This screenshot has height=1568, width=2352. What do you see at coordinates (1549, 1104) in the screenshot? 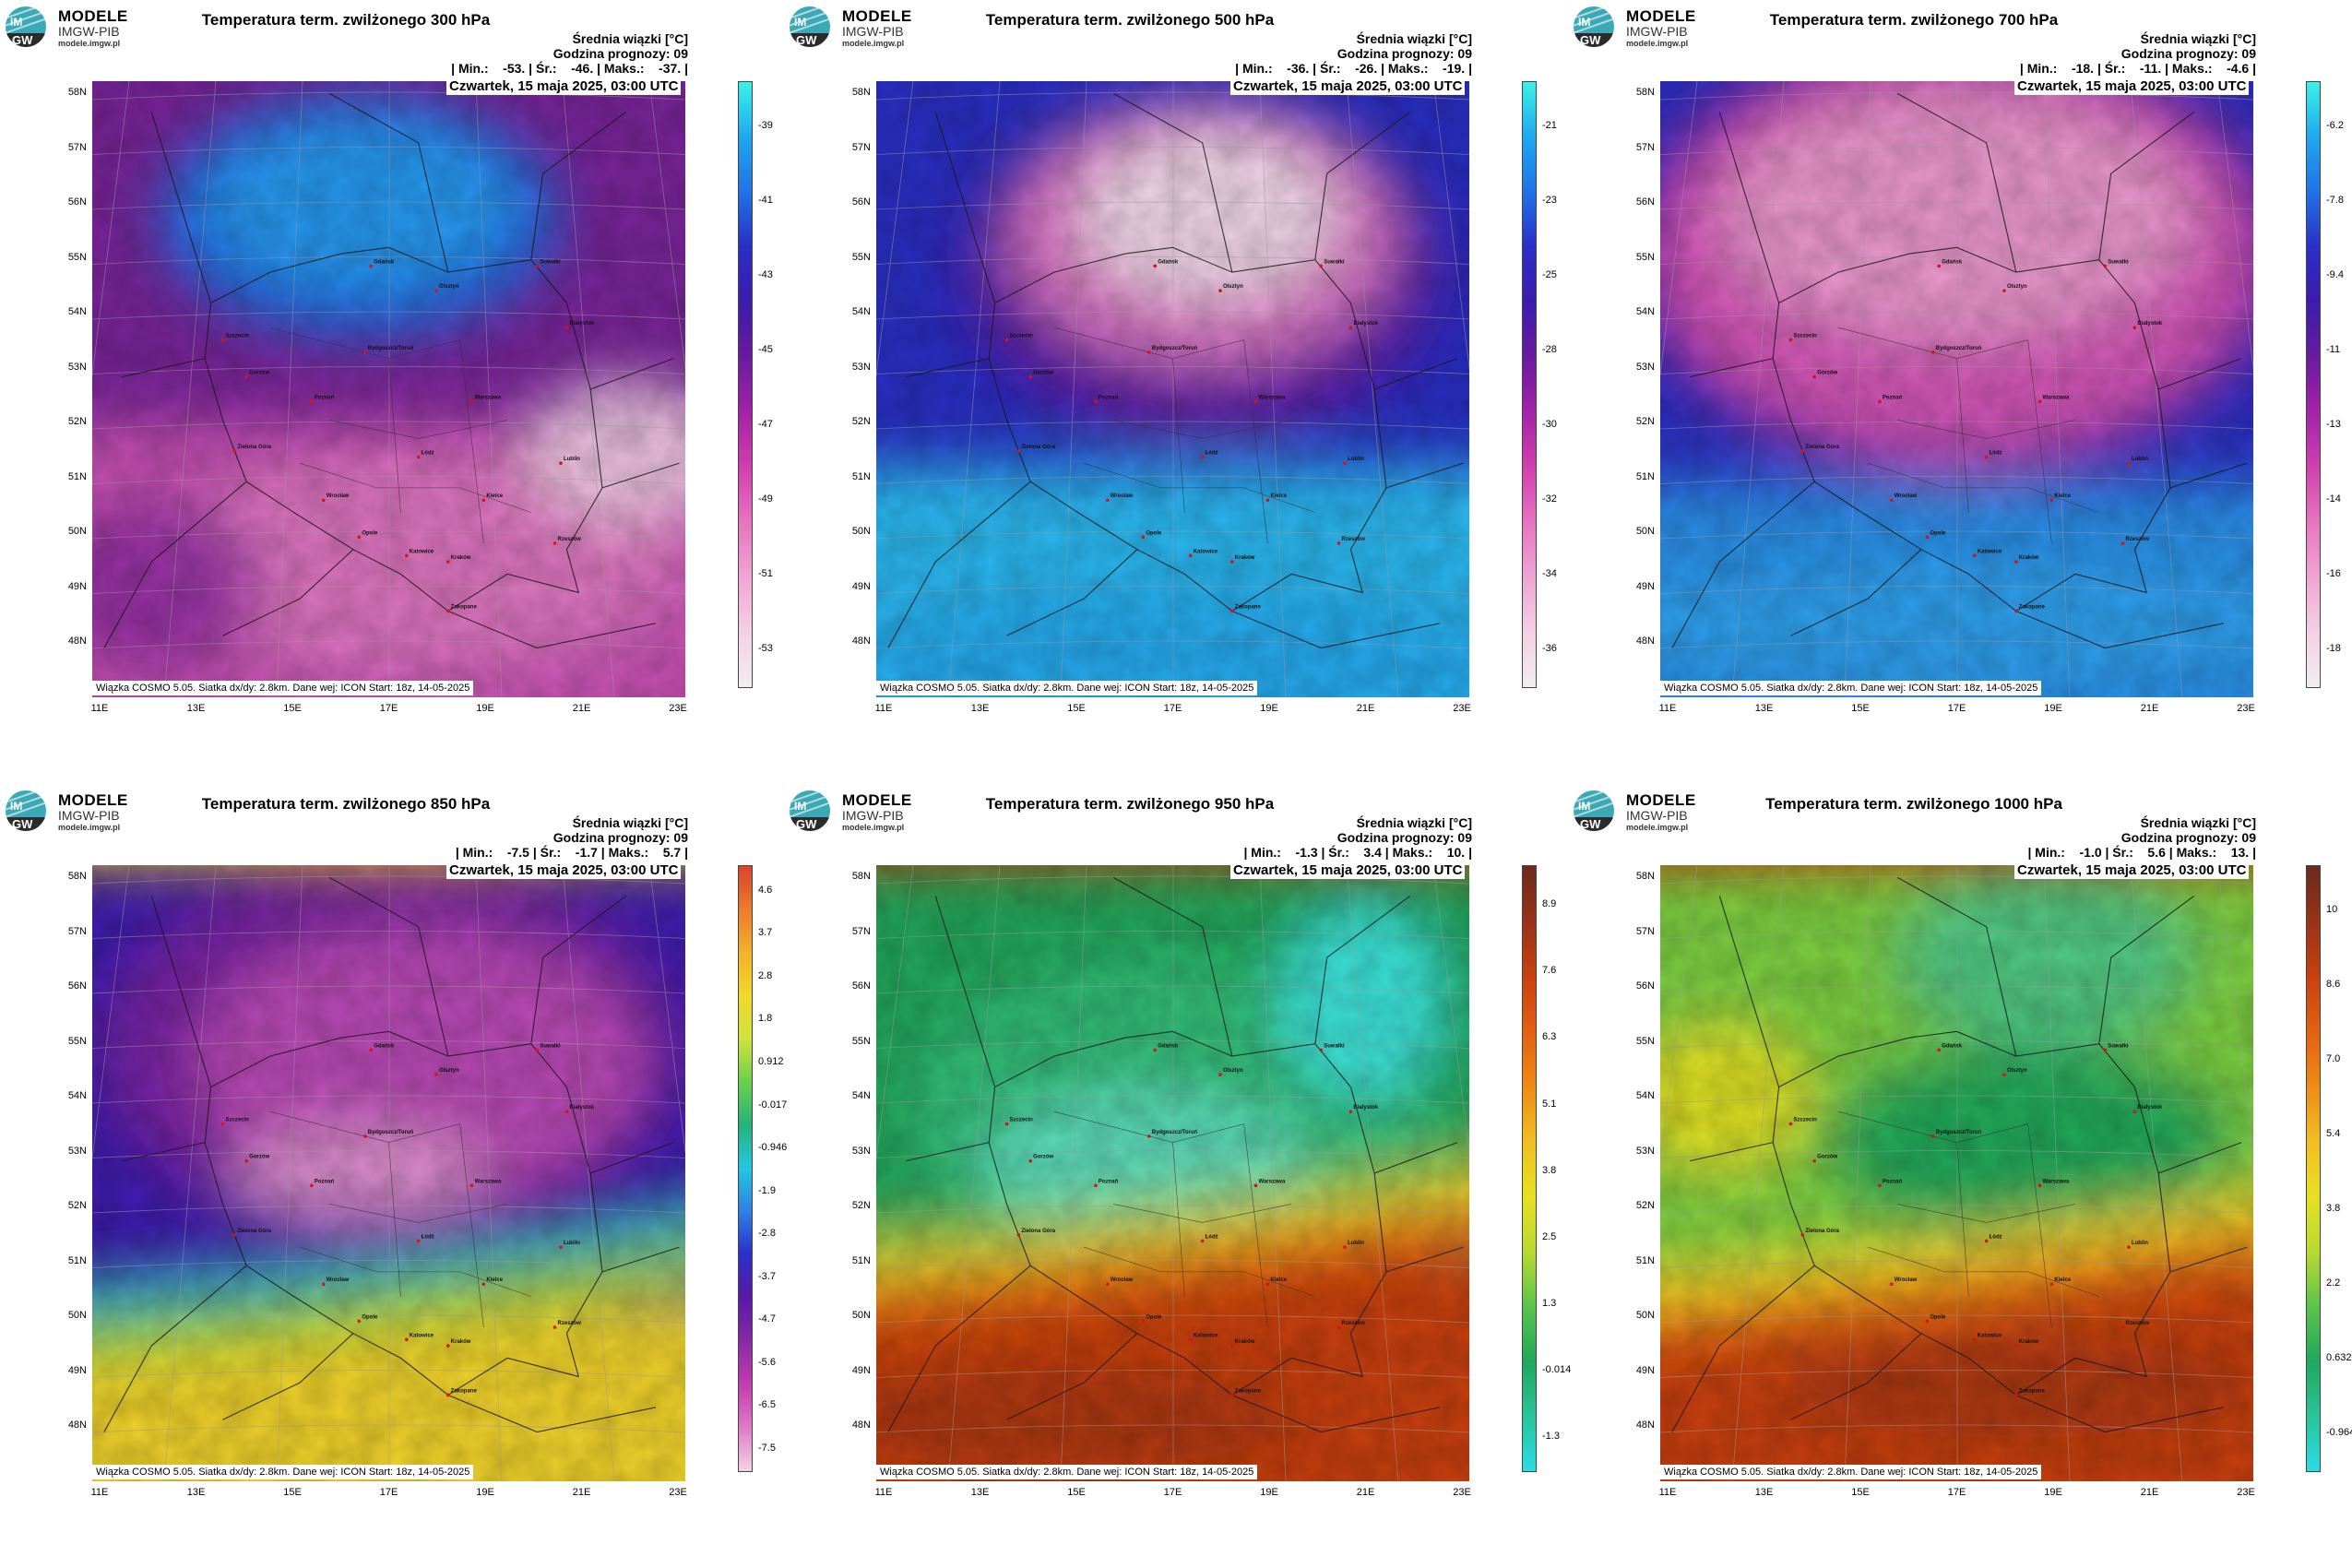
I see `colorbar-tick-label: 5.1` at bounding box center [1549, 1104].